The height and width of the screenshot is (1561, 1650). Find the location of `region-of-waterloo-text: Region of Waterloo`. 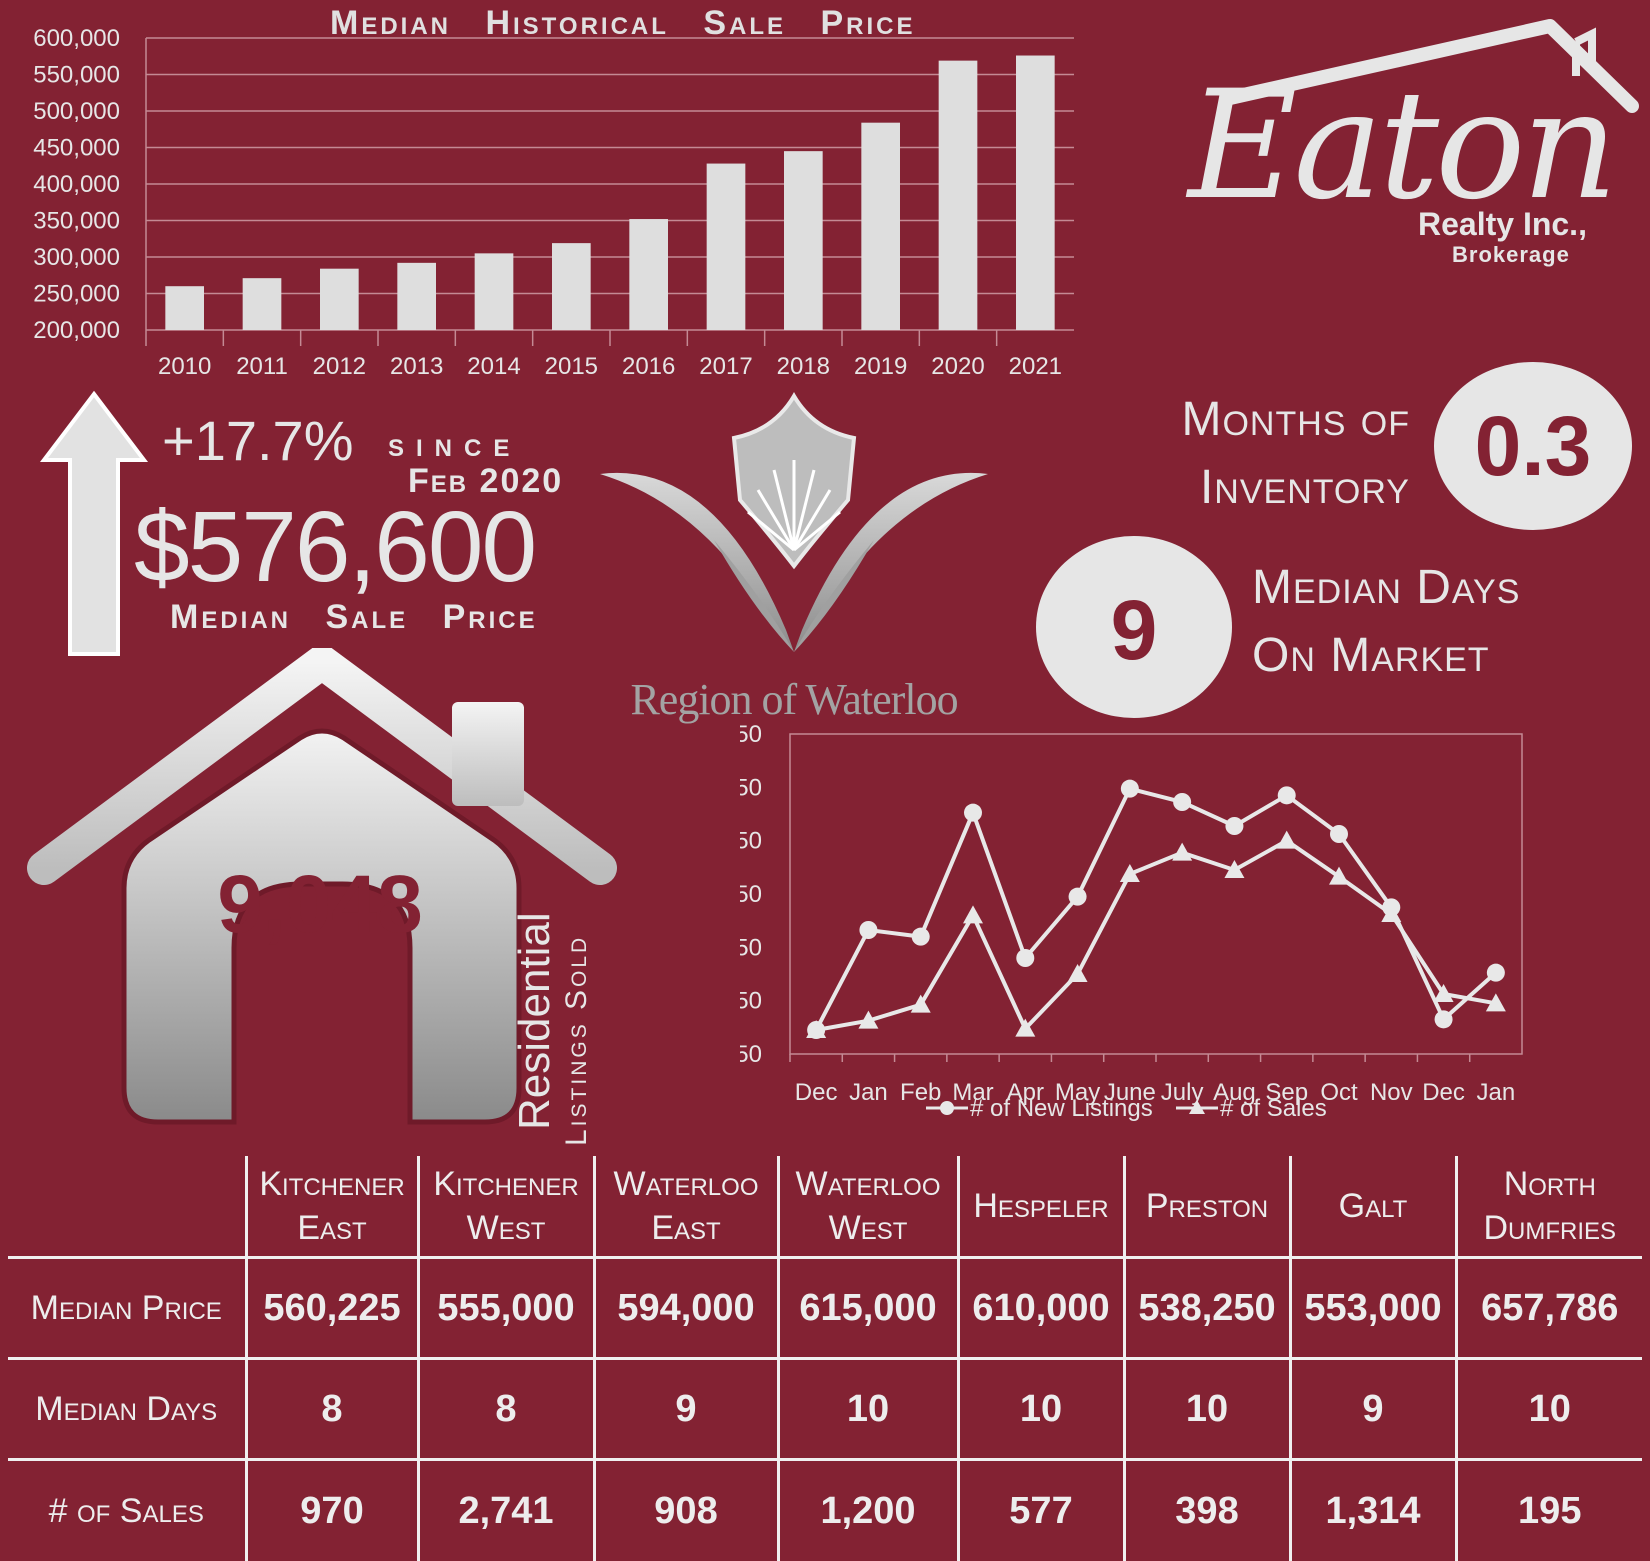

region-of-waterloo-text: Region of Waterloo is located at coordinates (794, 699).